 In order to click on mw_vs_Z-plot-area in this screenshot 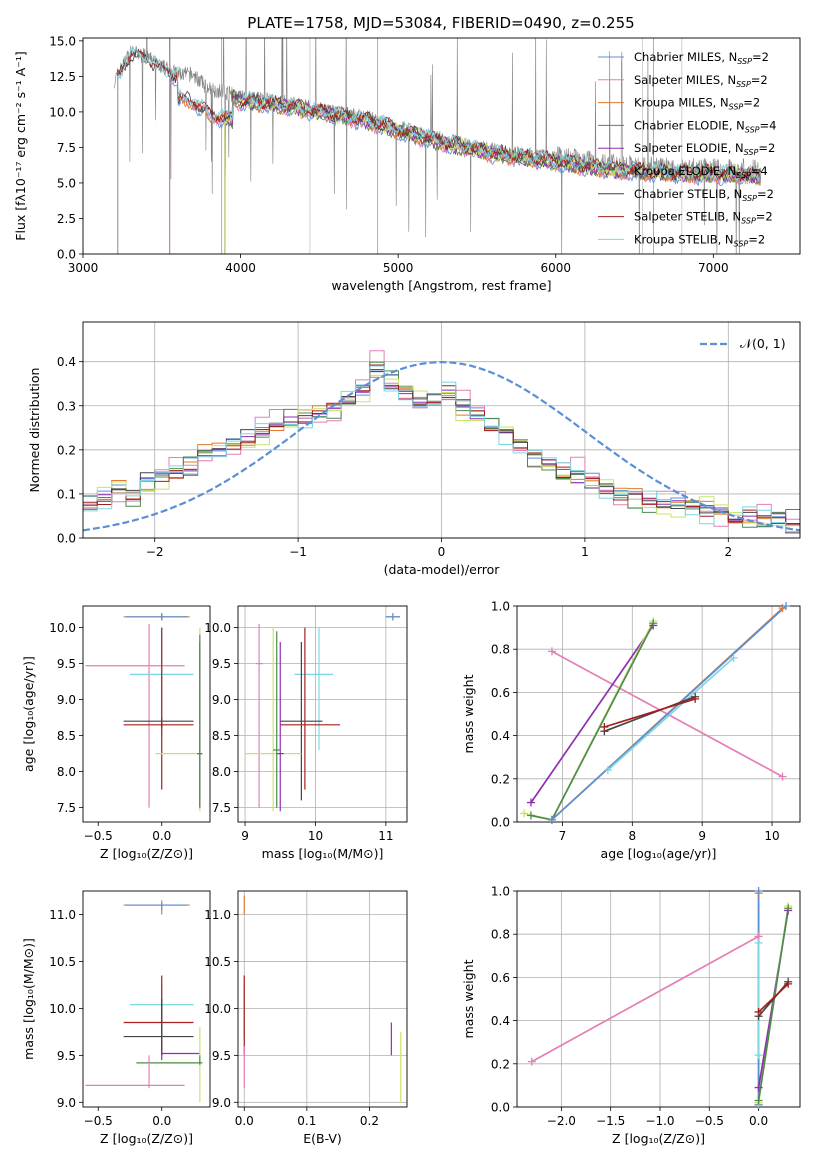, I will do `click(660, 998)`.